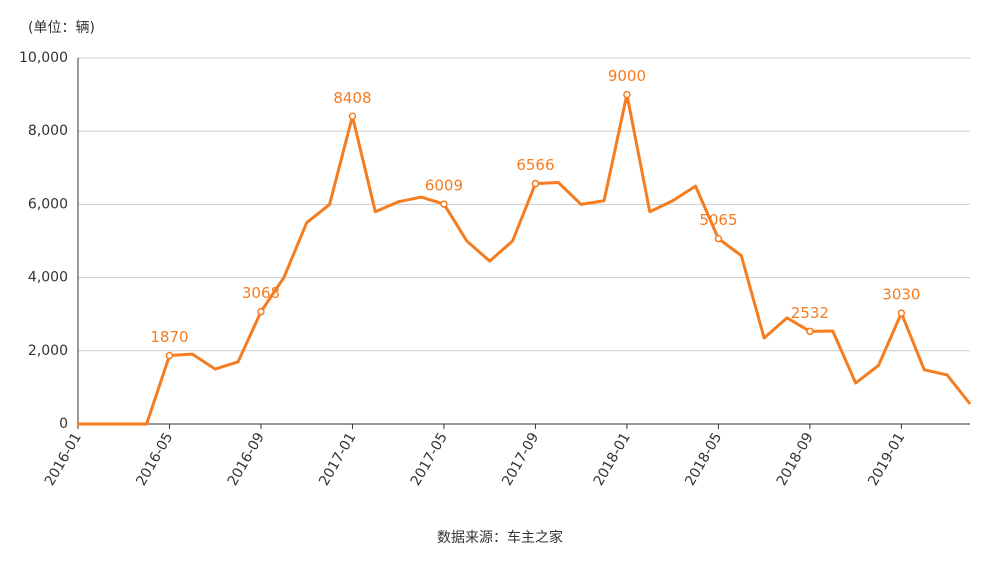 The height and width of the screenshot is (564, 1000). What do you see at coordinates (810, 313) in the screenshot?
I see `value-label: 2532` at bounding box center [810, 313].